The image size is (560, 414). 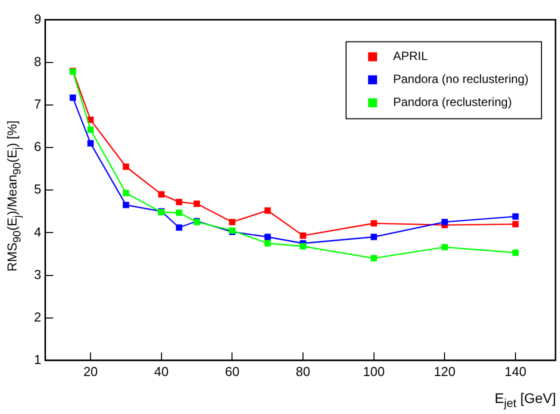 What do you see at coordinates (38, 104) in the screenshot?
I see `y-tick-label: 7` at bounding box center [38, 104].